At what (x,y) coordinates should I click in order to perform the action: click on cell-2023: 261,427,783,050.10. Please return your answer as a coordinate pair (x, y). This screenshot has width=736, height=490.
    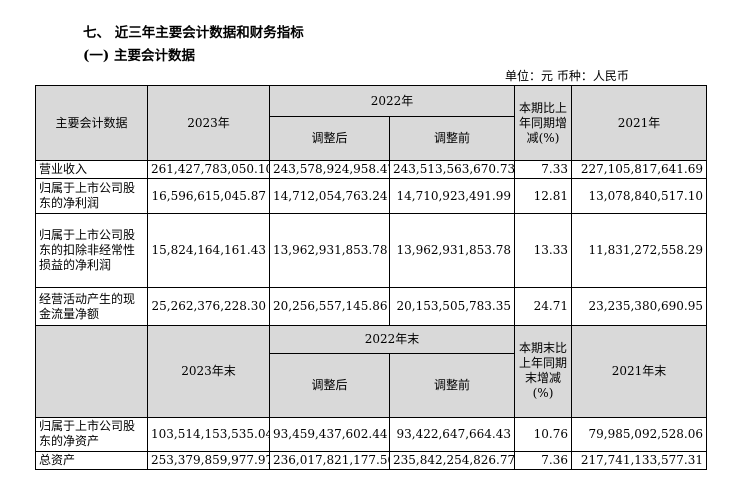
    Looking at the image, I should click on (208, 169).